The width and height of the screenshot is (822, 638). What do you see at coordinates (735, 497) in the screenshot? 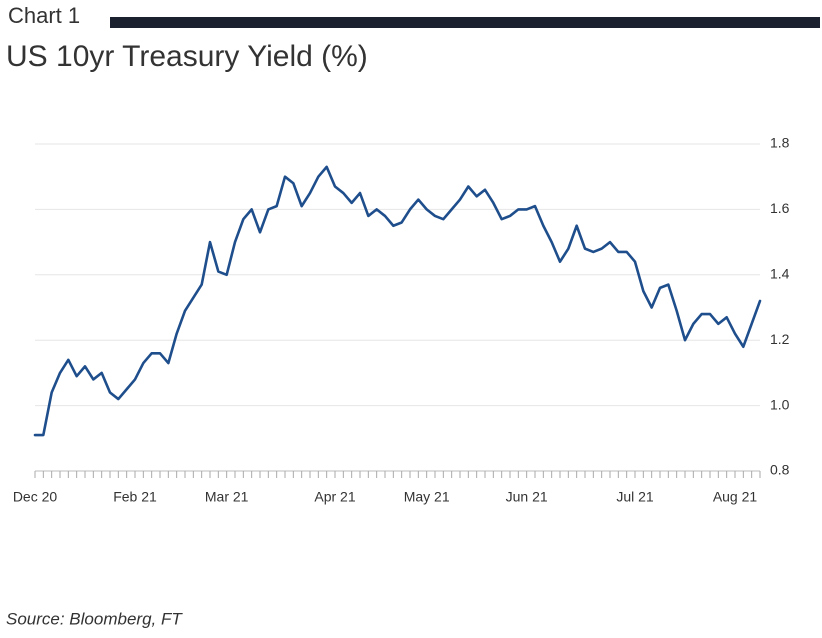
I see `x-tick-label: Aug 21` at bounding box center [735, 497].